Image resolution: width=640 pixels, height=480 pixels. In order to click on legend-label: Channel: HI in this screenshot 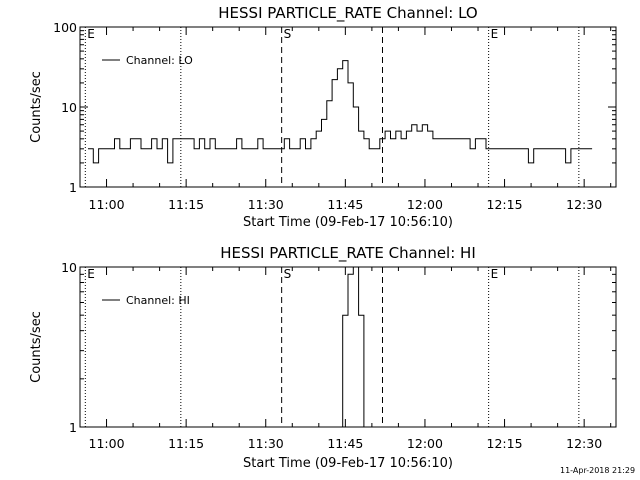, I will do `click(158, 300)`.